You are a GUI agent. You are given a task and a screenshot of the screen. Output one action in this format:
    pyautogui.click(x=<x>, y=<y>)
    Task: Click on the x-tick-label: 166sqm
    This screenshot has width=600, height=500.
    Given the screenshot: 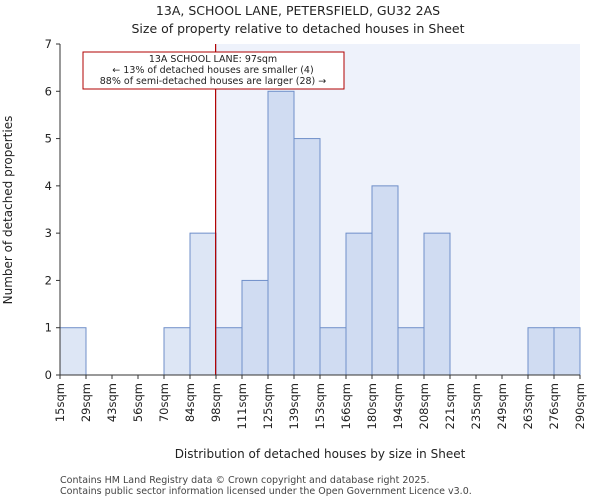 What is the action you would take?
    pyautogui.click(x=346, y=406)
    